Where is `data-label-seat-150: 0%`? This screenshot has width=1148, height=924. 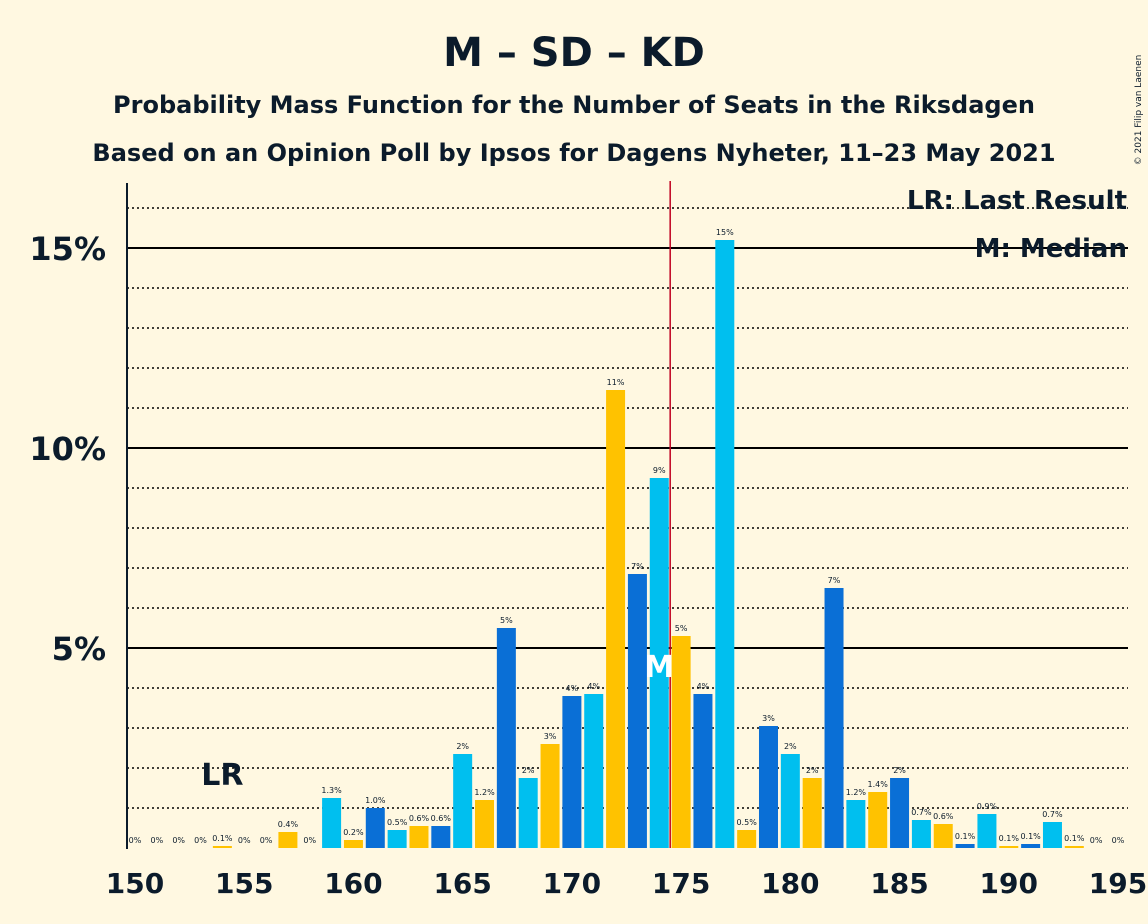 data-label-seat-150: 0% is located at coordinates (135, 840).